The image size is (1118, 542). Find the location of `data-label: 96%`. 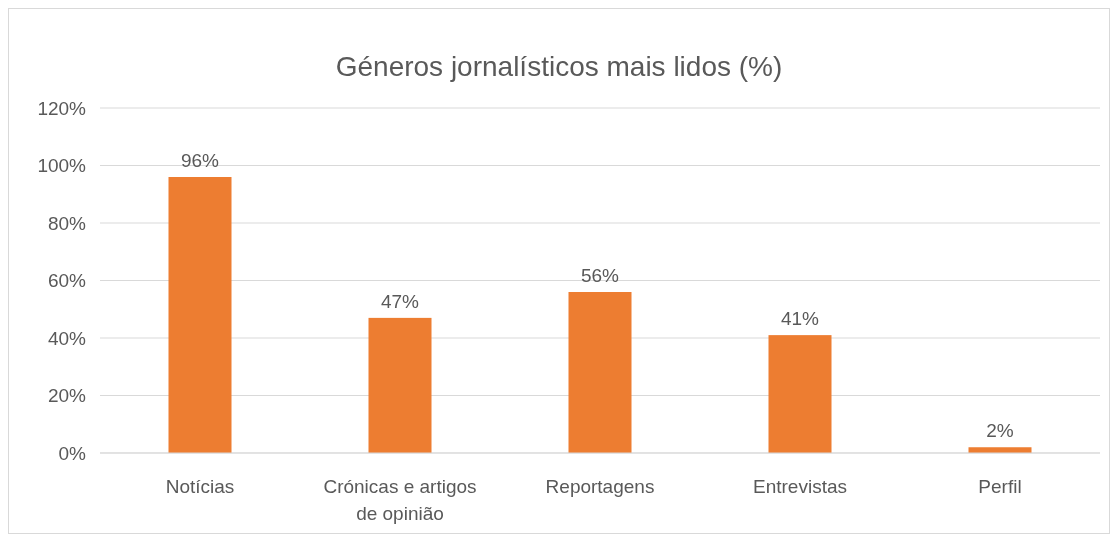

data-label: 96% is located at coordinates (200, 160).